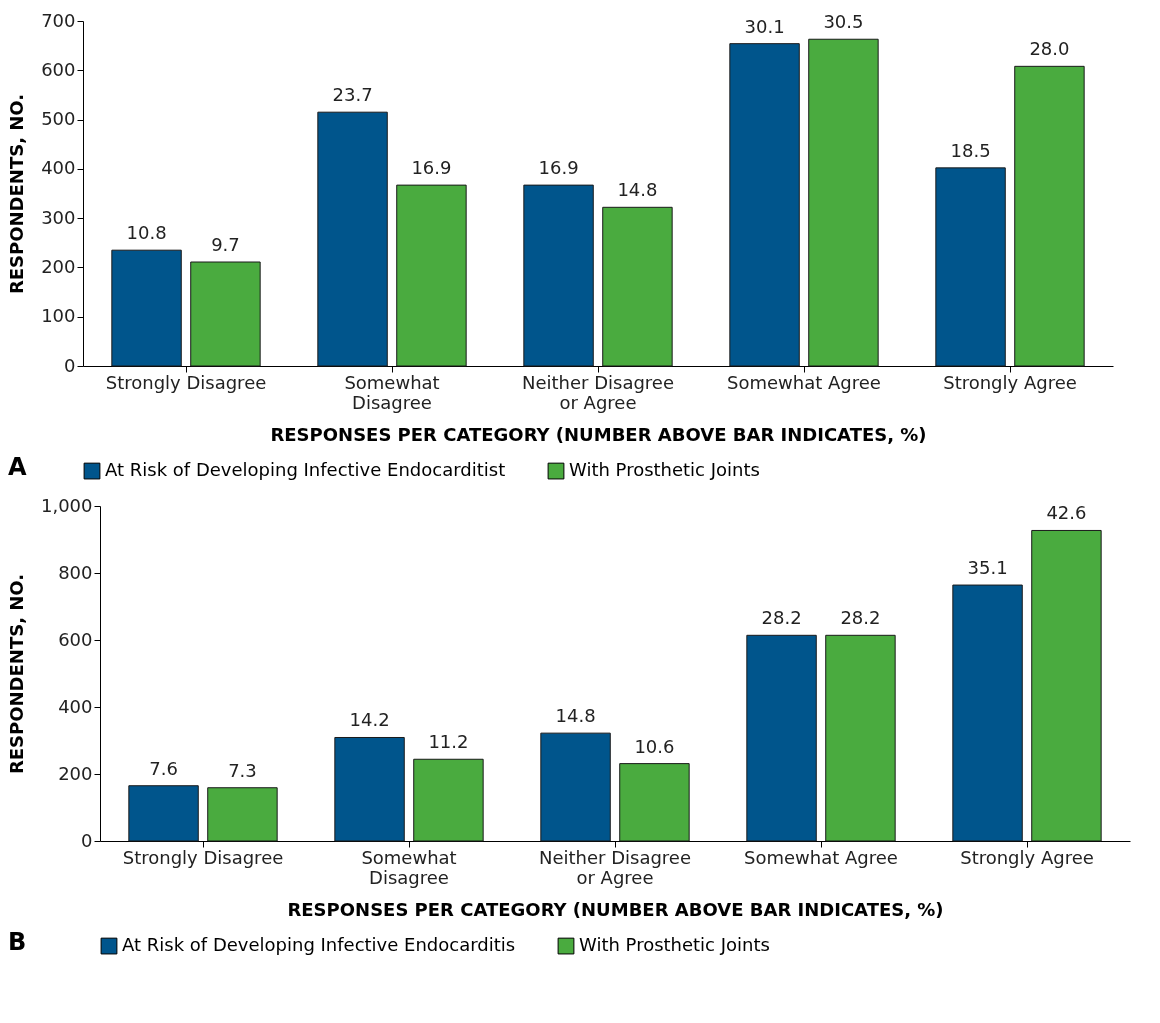 The image size is (1160, 1023). What do you see at coordinates (1049, 49) in the screenshot?
I see `annotation: 28.0` at bounding box center [1049, 49].